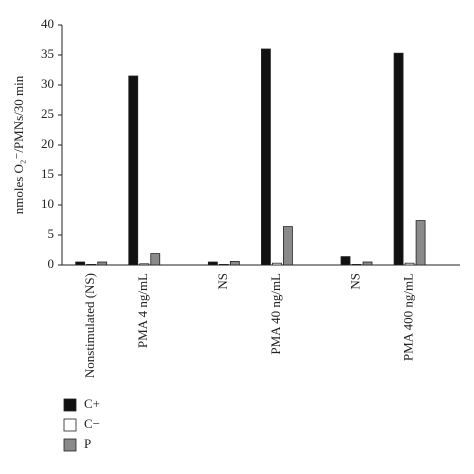  I want to click on y-tick-label: 35, so click(47, 53).